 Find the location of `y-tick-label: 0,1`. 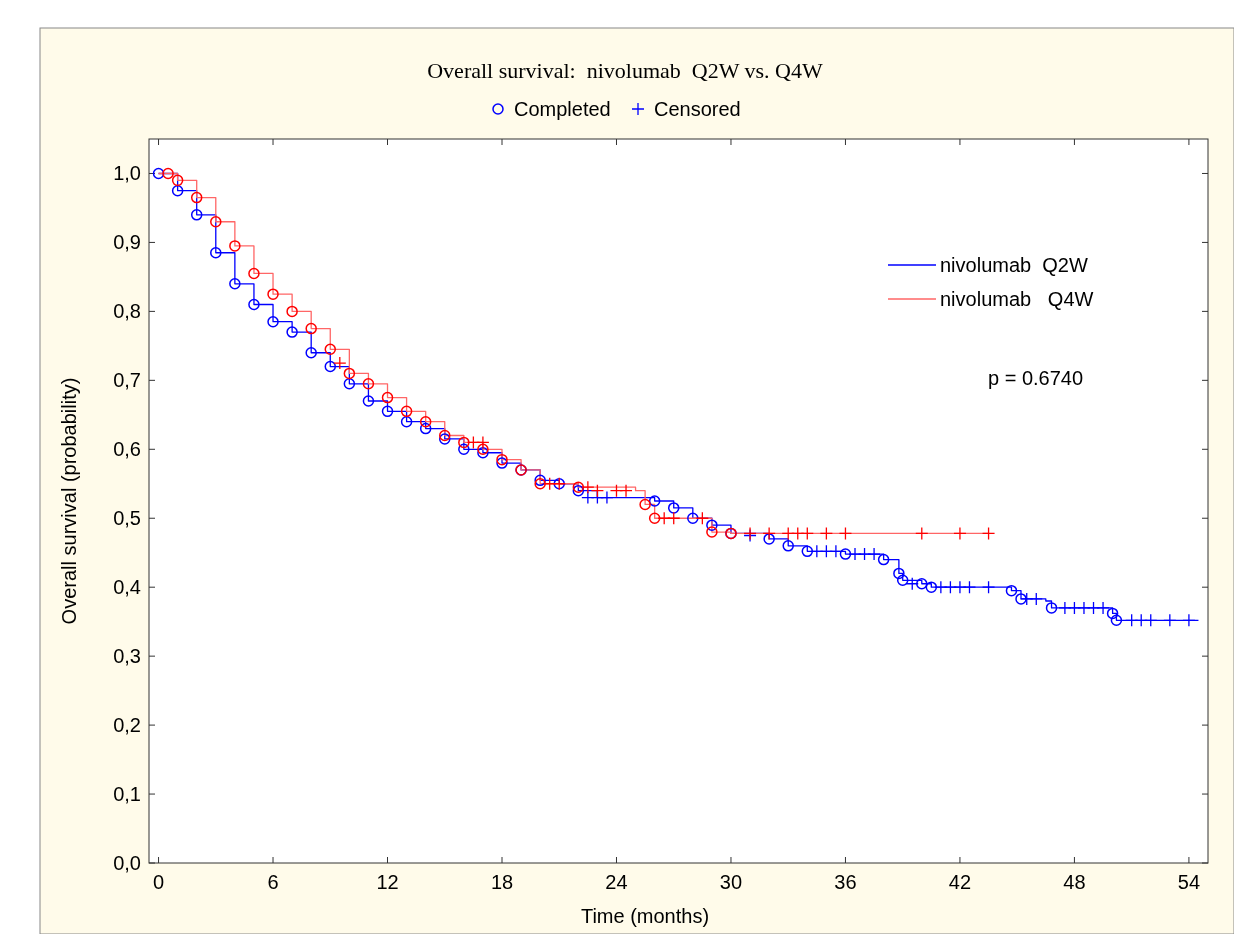

y-tick-label: 0,1 is located at coordinates (127, 794).